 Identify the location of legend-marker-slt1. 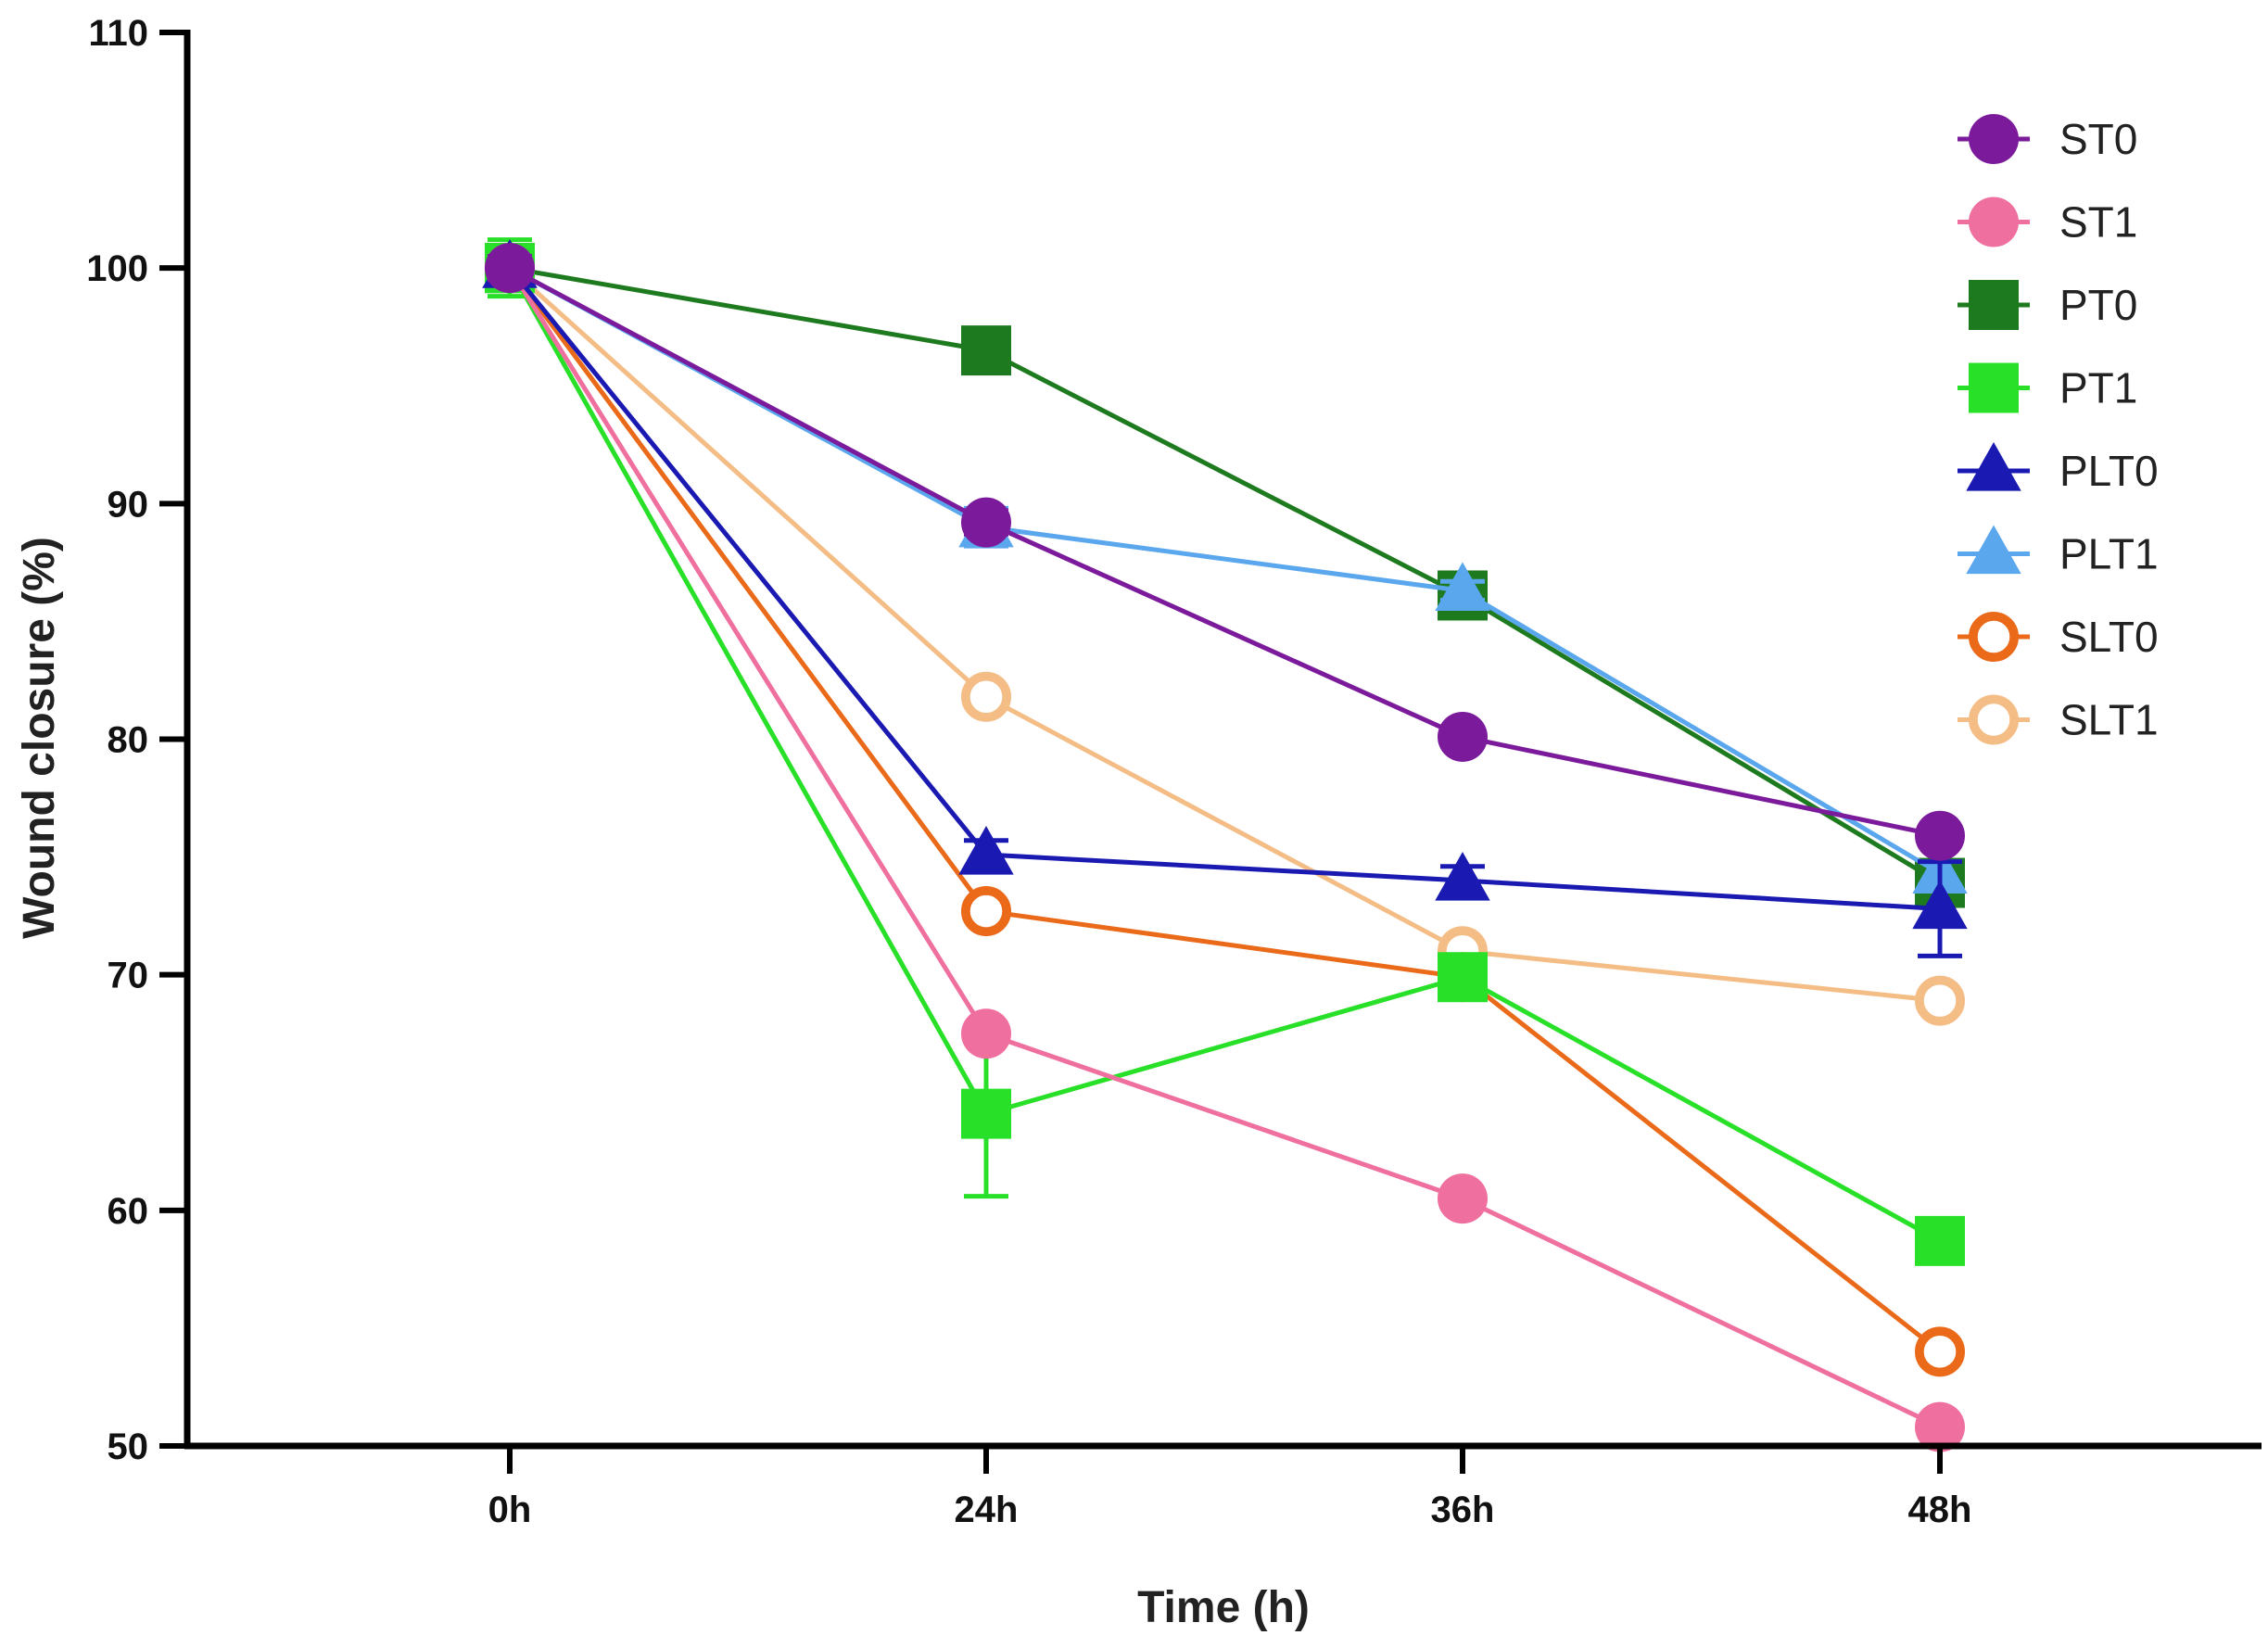
(1994, 719).